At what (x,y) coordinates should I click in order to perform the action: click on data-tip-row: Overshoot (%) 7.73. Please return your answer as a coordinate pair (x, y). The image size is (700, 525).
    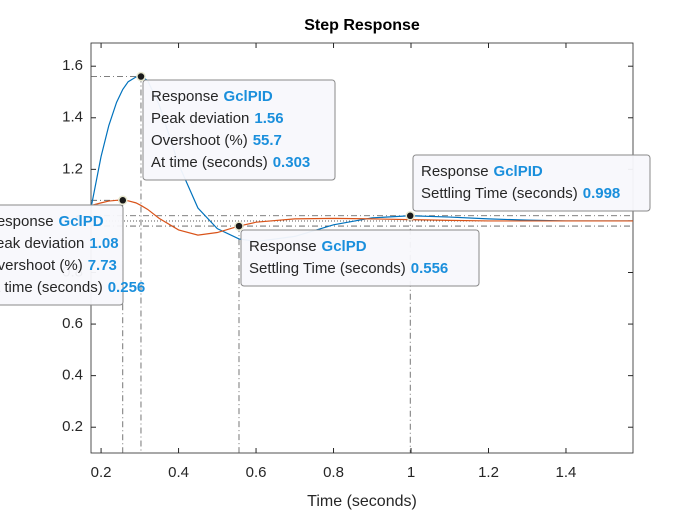
    Looking at the image, I should click on (58, 265).